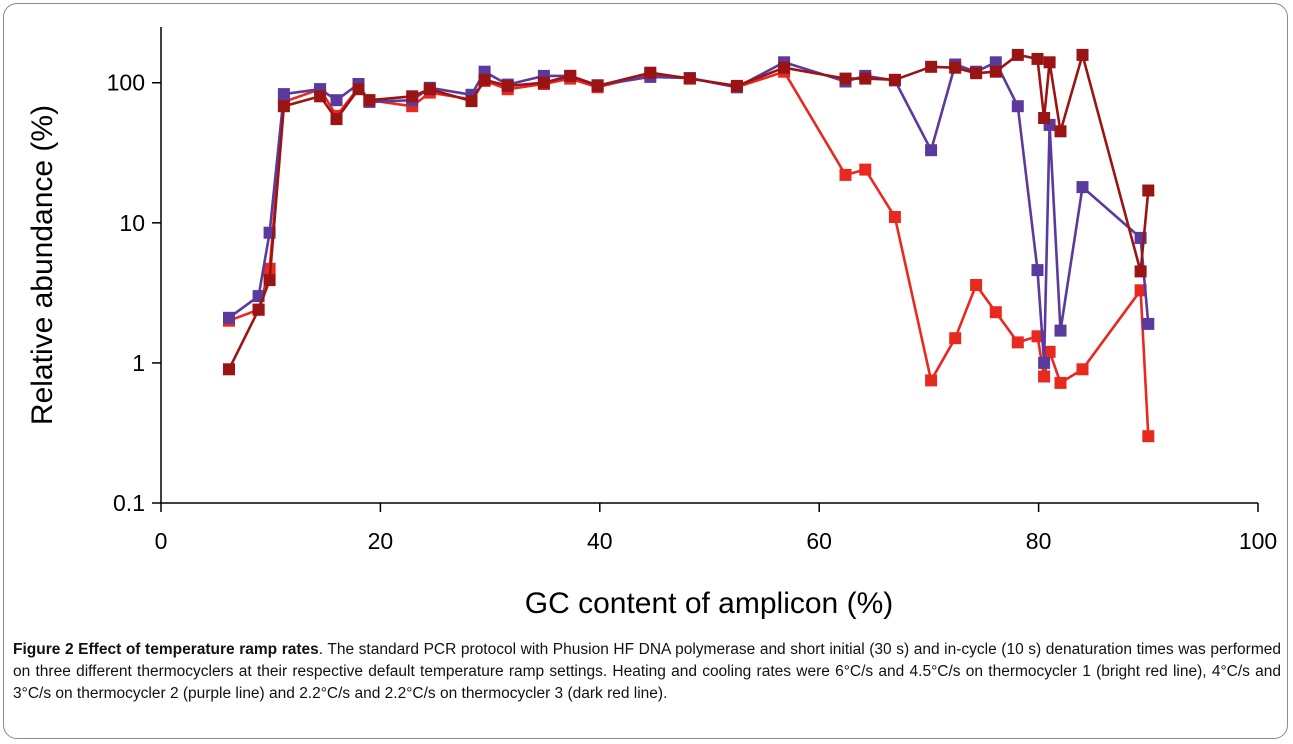 The height and width of the screenshot is (744, 1293). I want to click on y-tick-label: 10, so click(132, 223).